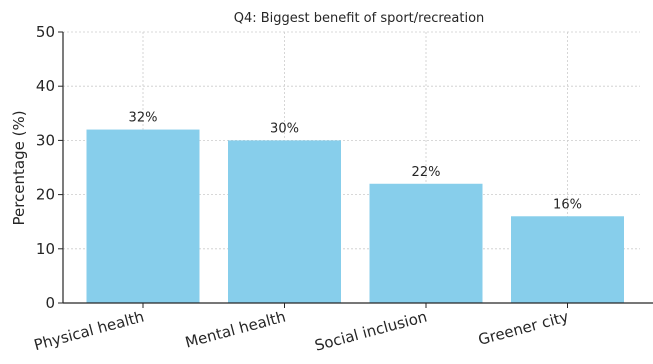 This screenshot has width=653, height=364. I want to click on chart-title: Q4: Biggest benefit of sport/recreation, so click(359, 18).